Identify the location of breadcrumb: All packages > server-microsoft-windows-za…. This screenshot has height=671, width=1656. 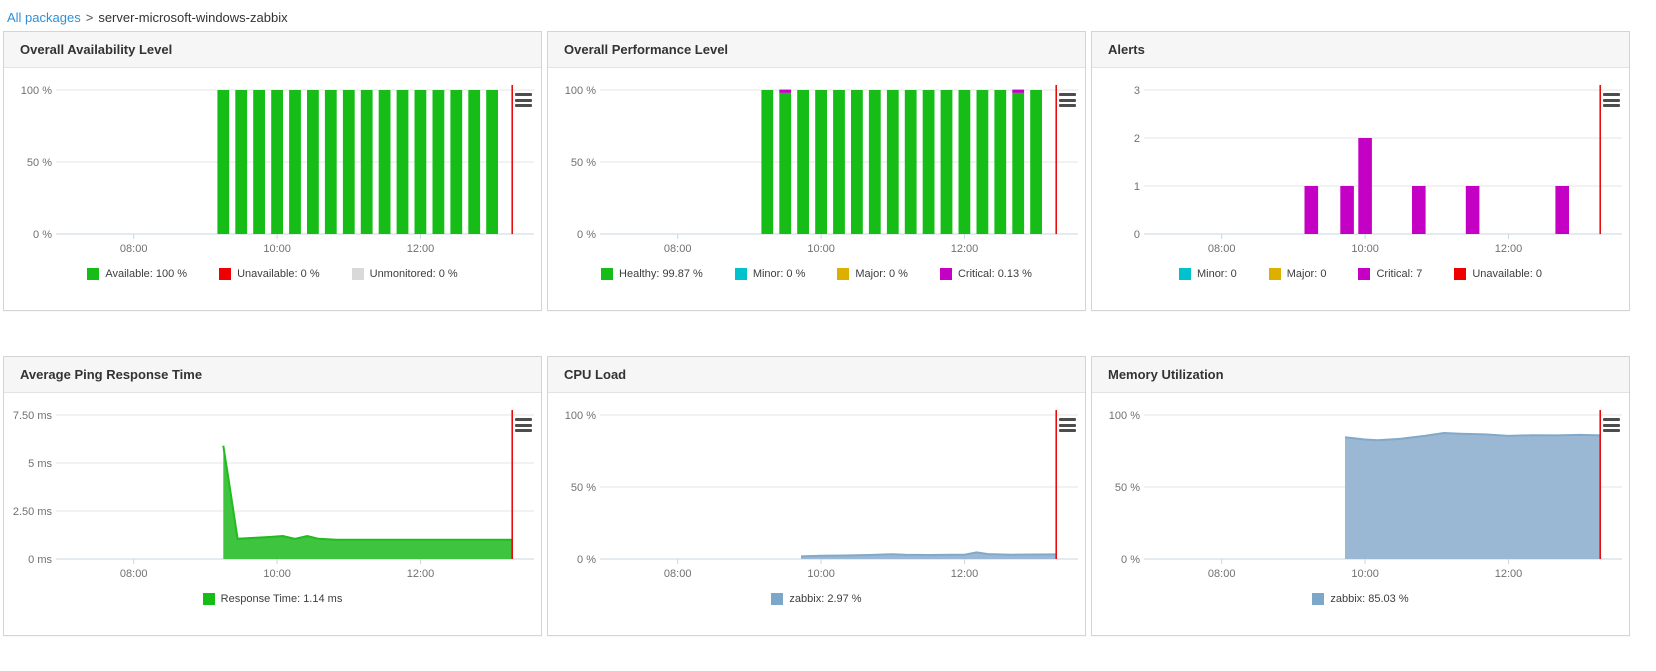
(828, 15).